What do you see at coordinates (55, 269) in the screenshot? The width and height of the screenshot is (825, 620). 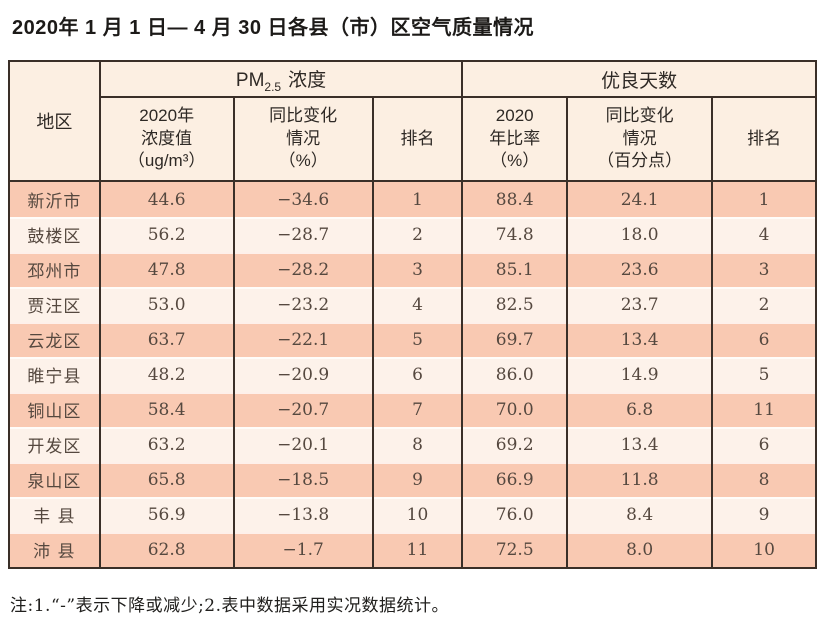 I see `region-cell: 邳州市` at bounding box center [55, 269].